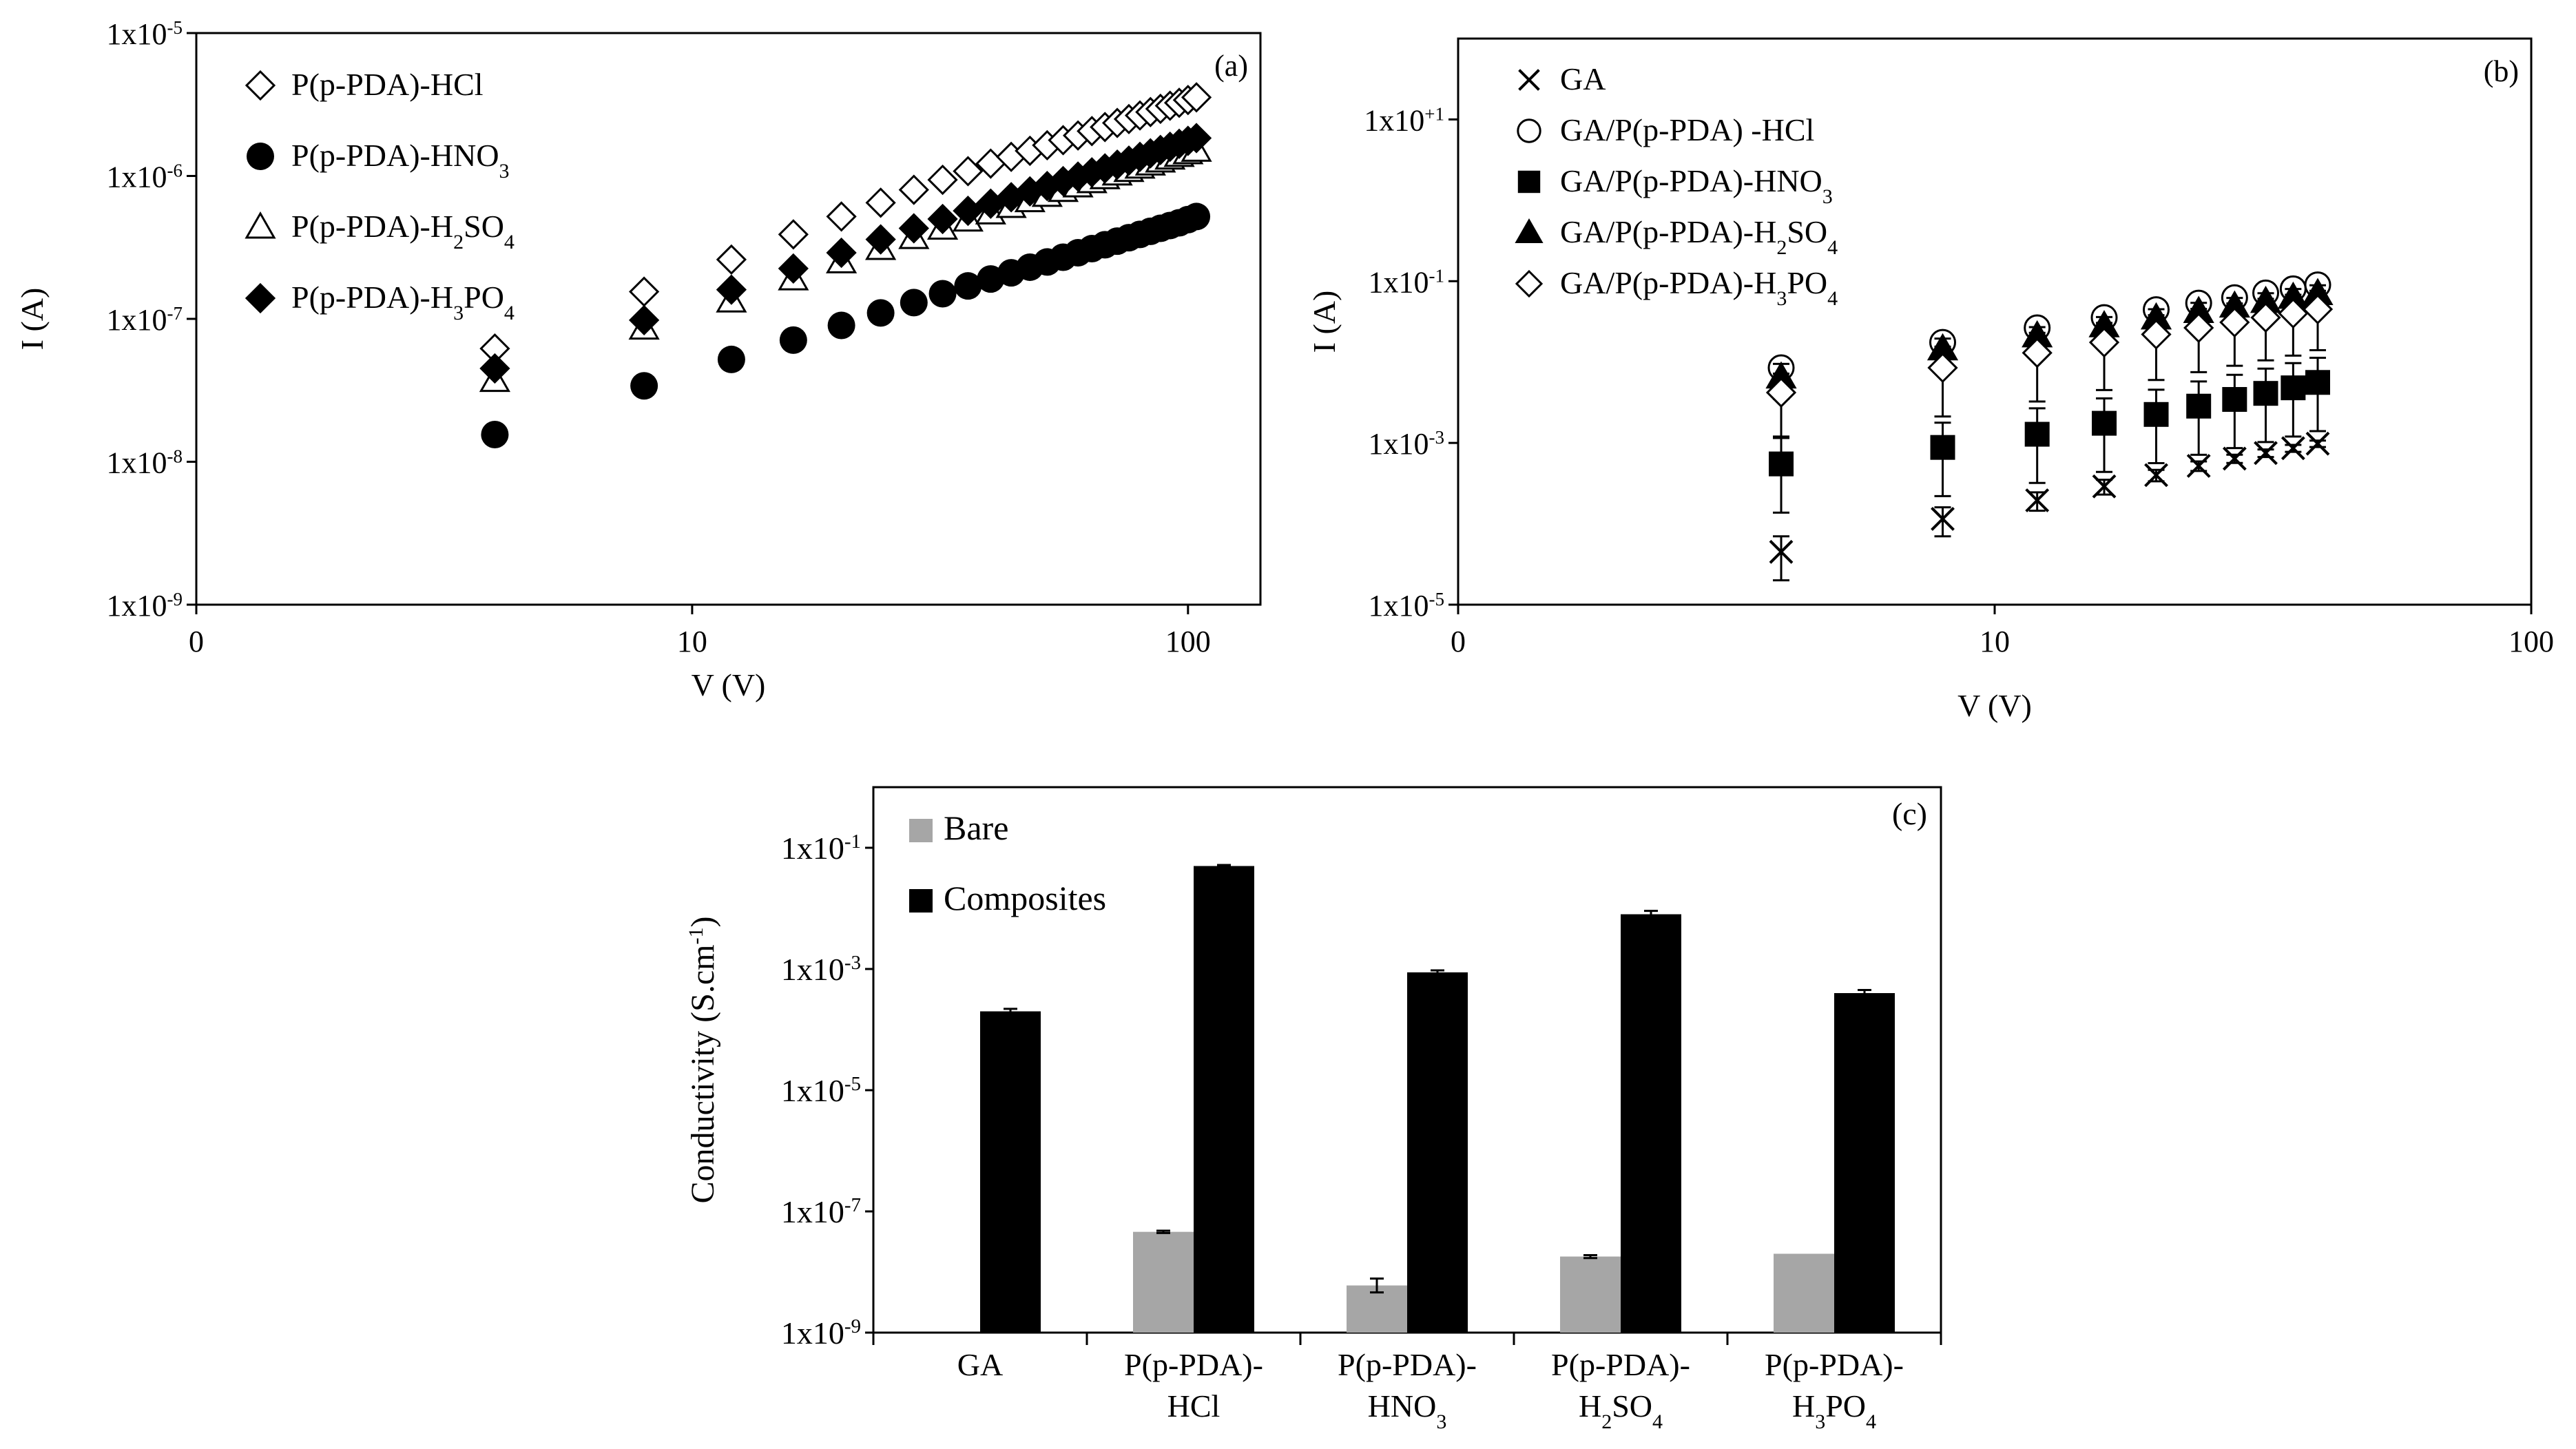 The image size is (2576, 1449). Describe the element at coordinates (387, 84) in the screenshot. I see `legend-label: P(p-PDA)-HCl` at that location.